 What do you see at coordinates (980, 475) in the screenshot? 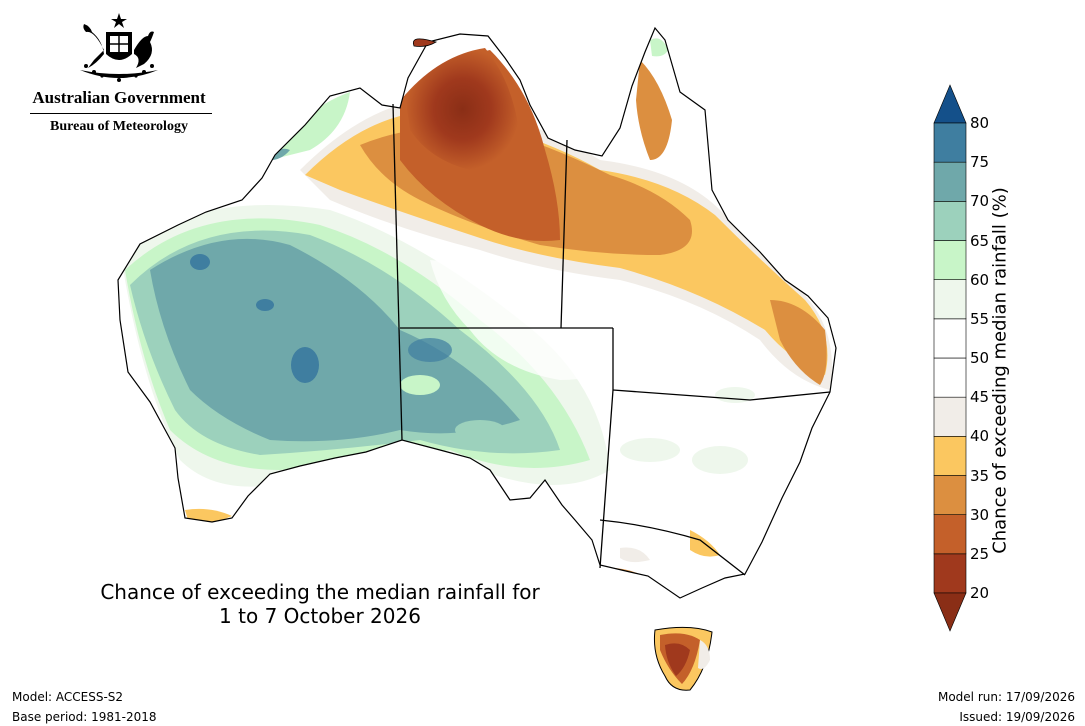
I see `legend-tick-label: 35` at bounding box center [980, 475].